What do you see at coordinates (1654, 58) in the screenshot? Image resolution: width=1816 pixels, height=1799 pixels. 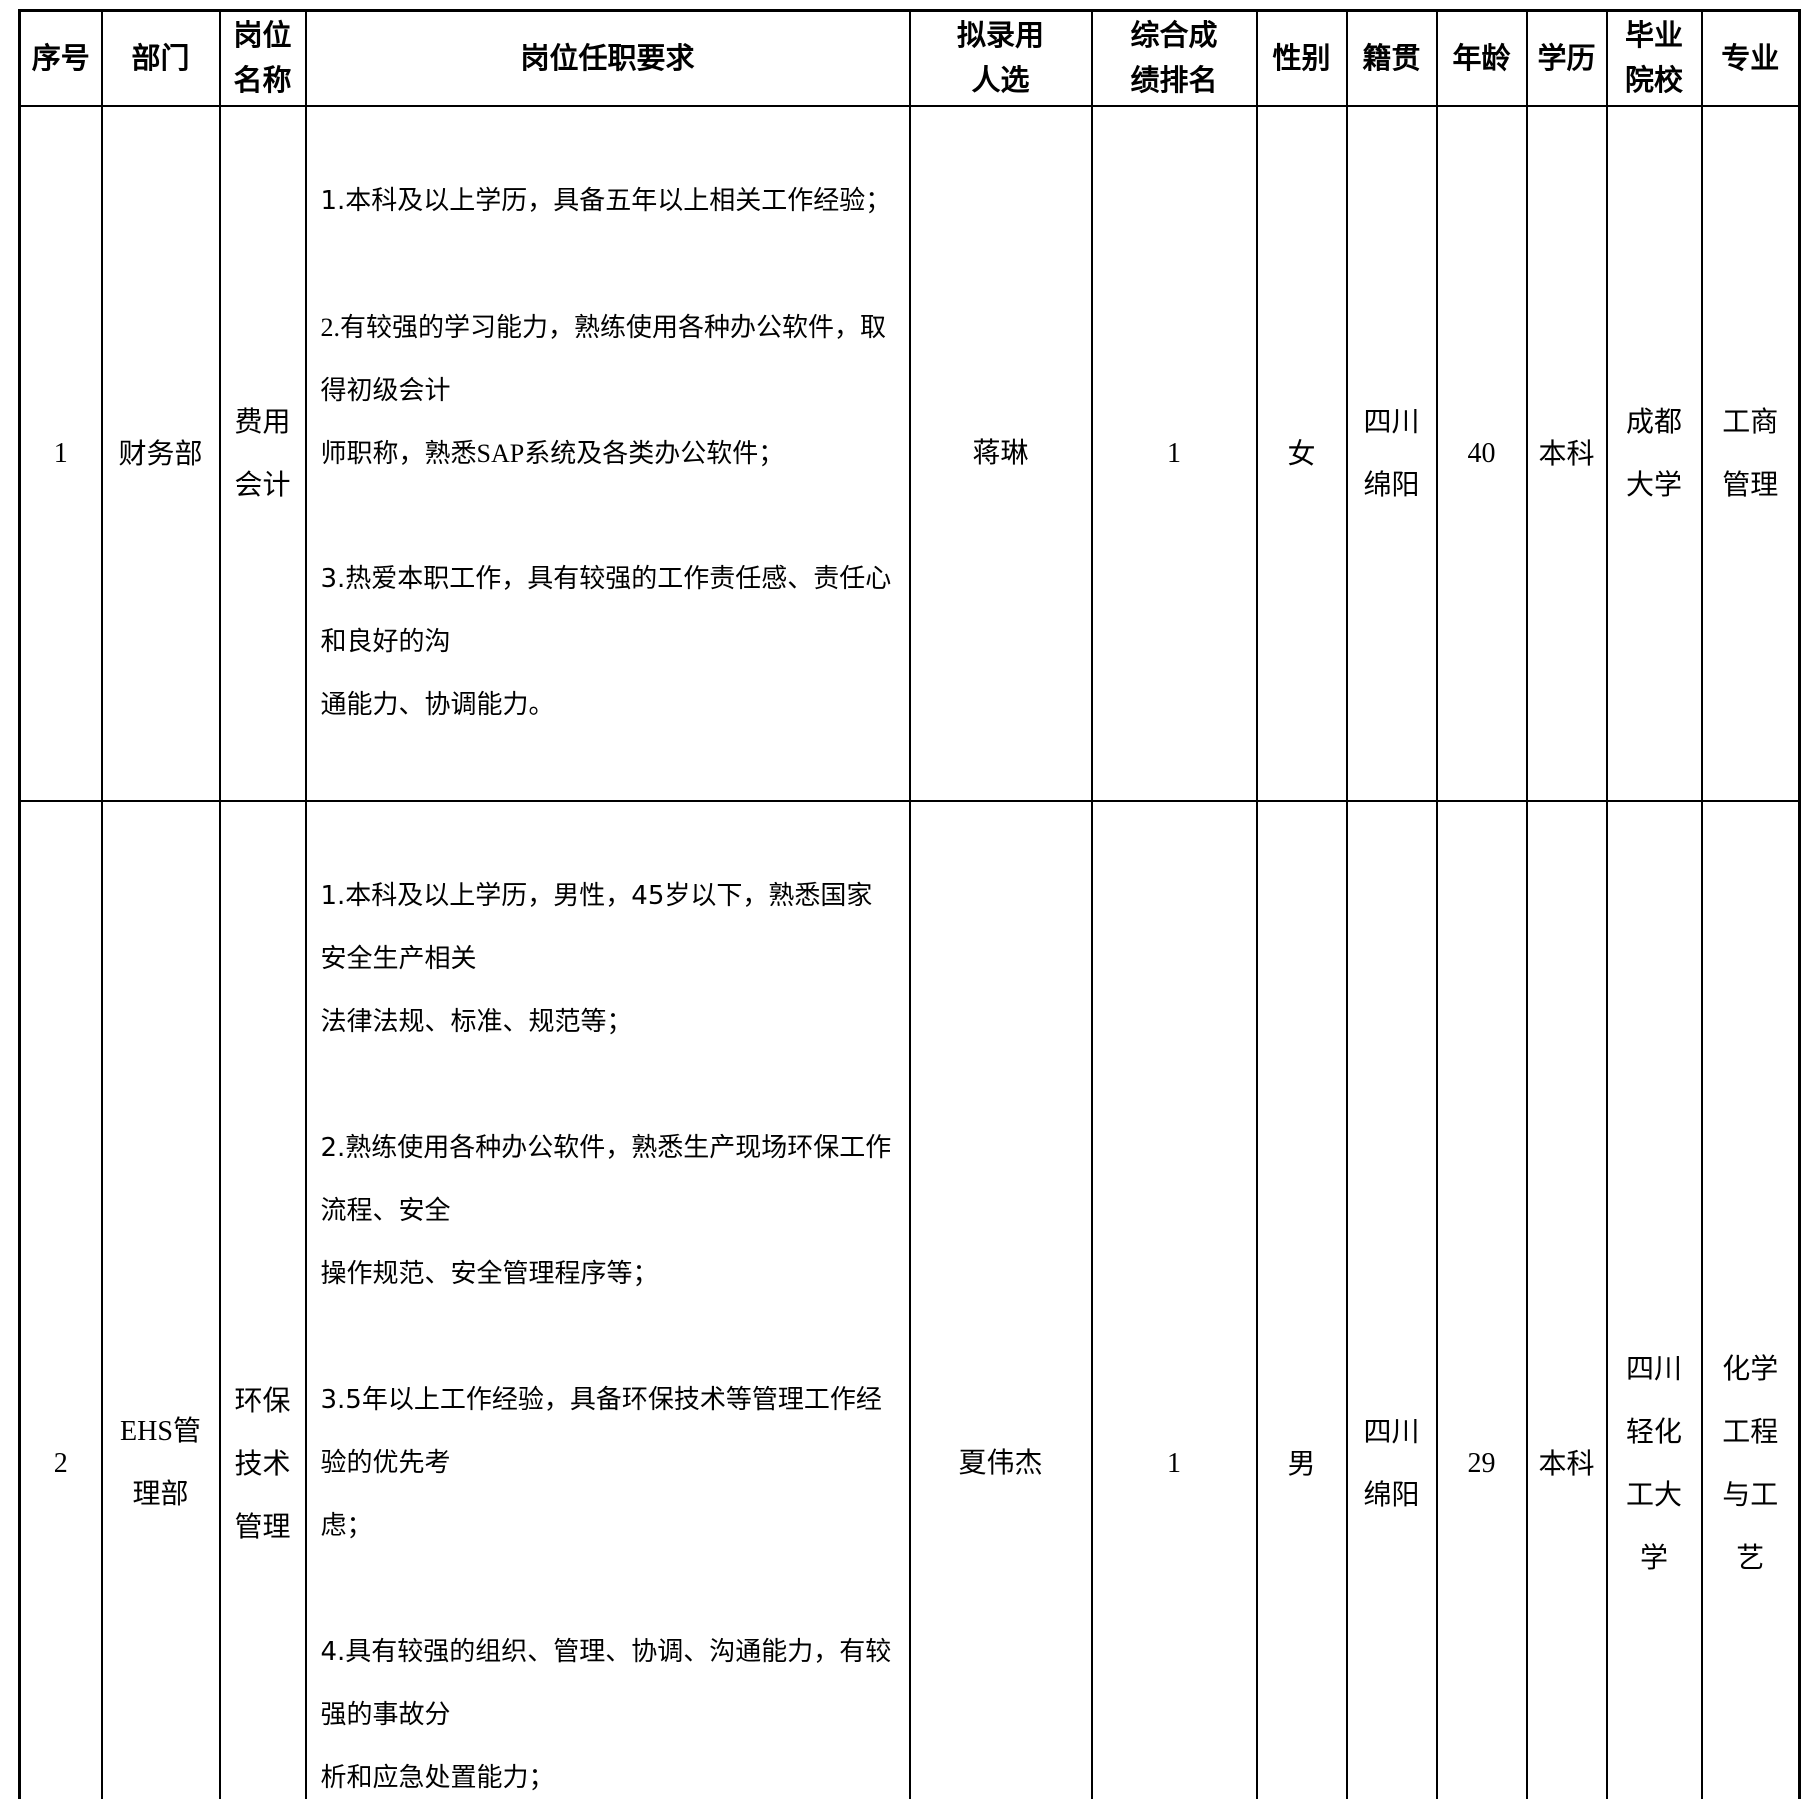 I see `header-school: 毕业 院校` at bounding box center [1654, 58].